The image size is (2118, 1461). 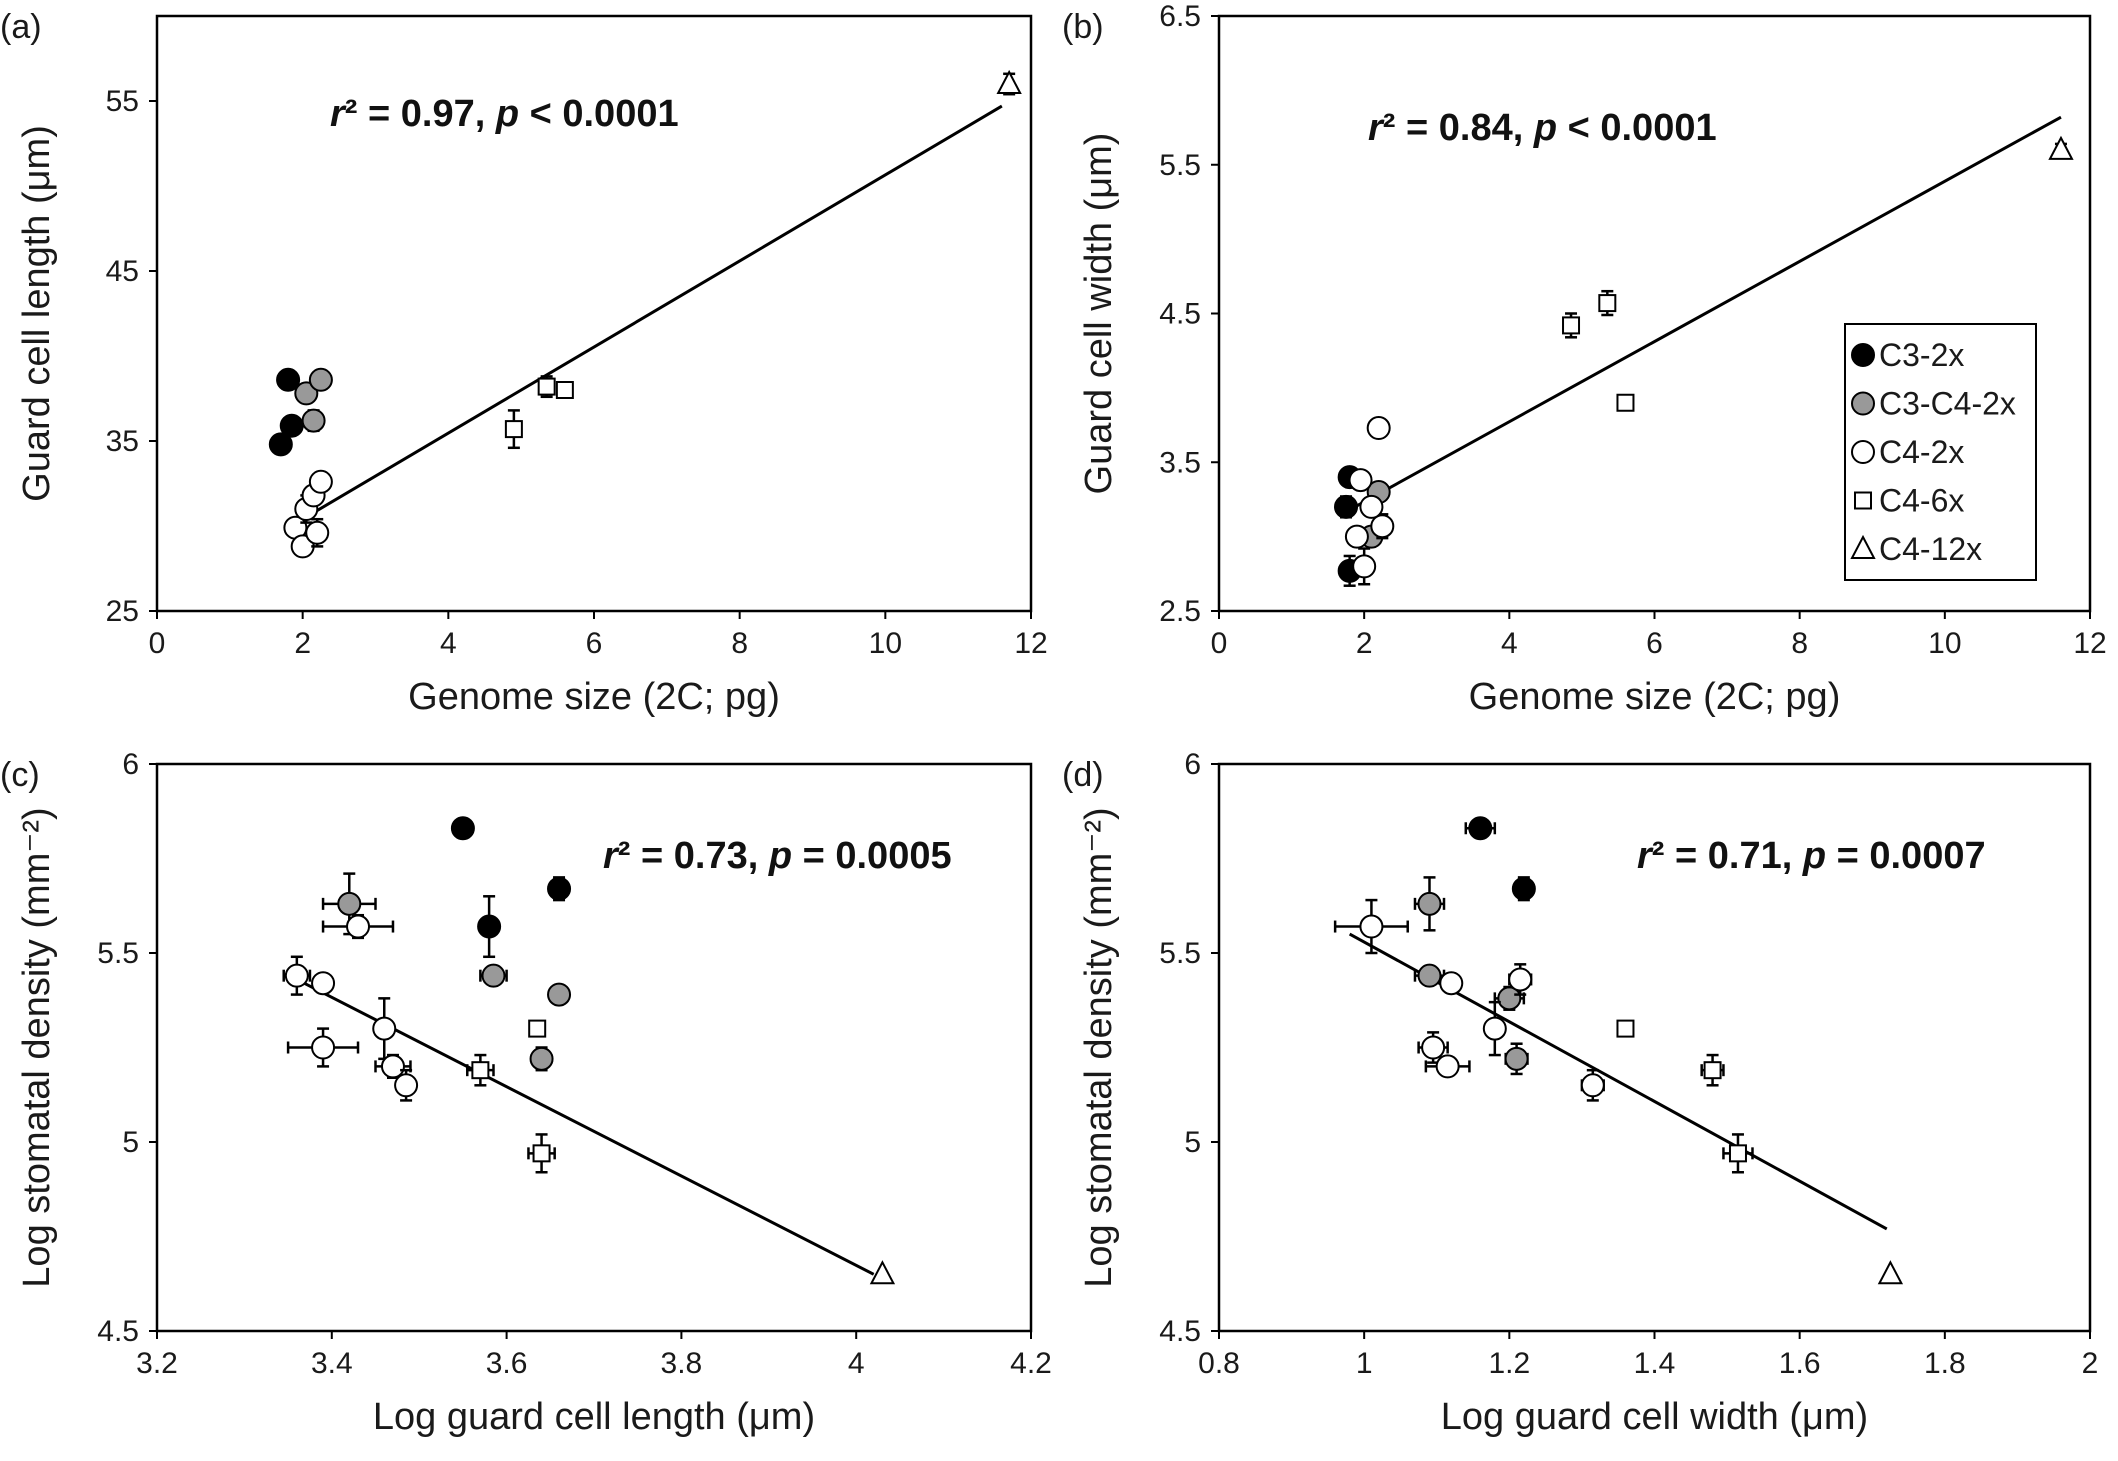 What do you see at coordinates (1863, 546) in the screenshot?
I see `legend-marker` at bounding box center [1863, 546].